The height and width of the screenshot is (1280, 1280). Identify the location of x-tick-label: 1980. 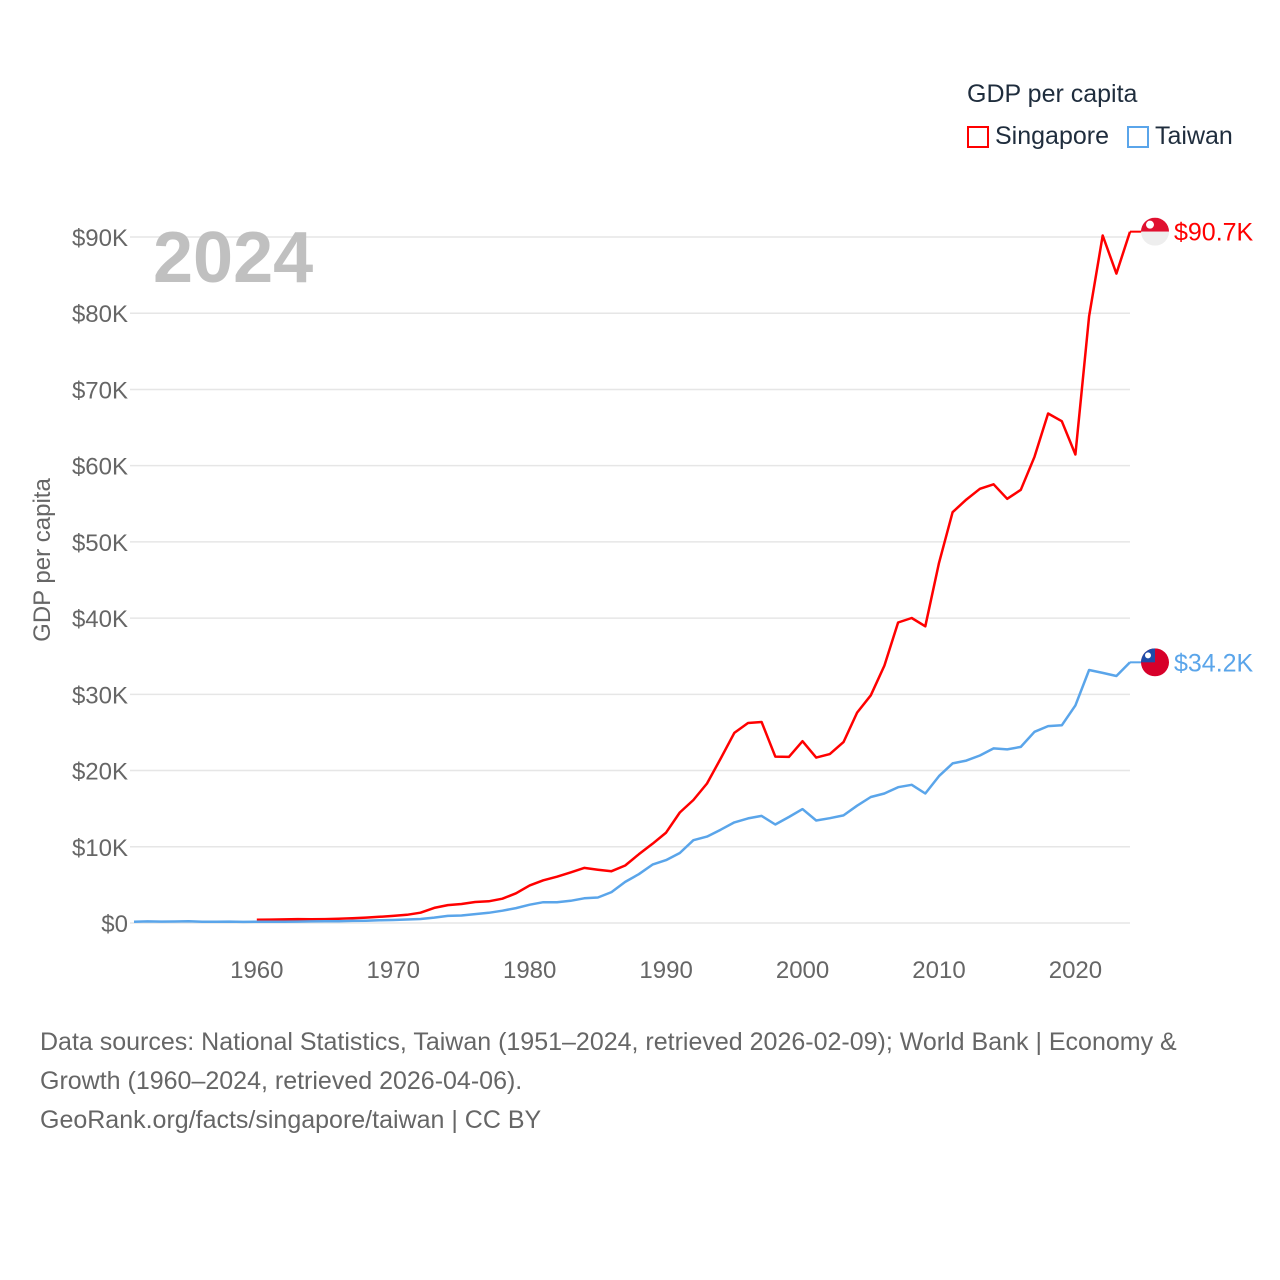
(529, 970).